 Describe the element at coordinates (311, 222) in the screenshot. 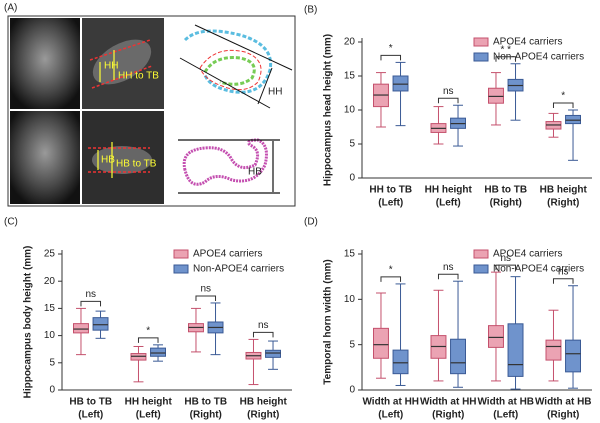

I see `panel-label: (D)` at that location.